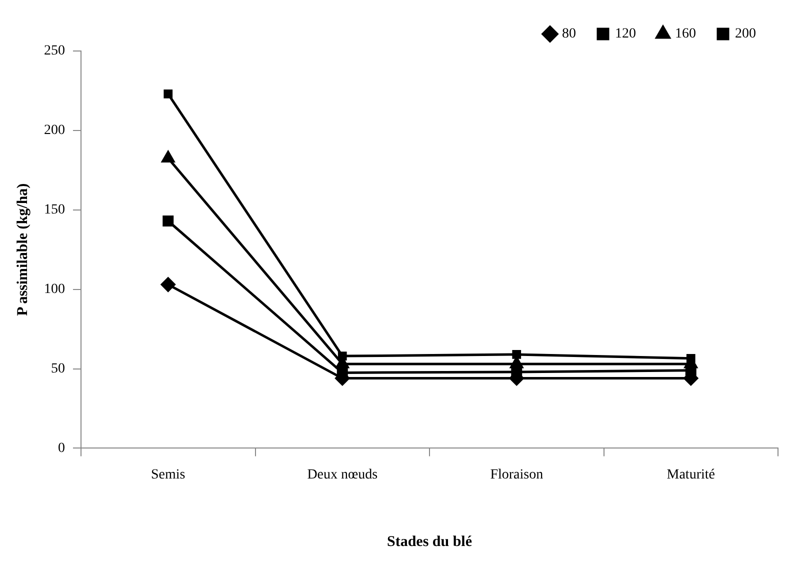  Describe the element at coordinates (168, 474) in the screenshot. I see `x-tick-label: Semis` at that location.